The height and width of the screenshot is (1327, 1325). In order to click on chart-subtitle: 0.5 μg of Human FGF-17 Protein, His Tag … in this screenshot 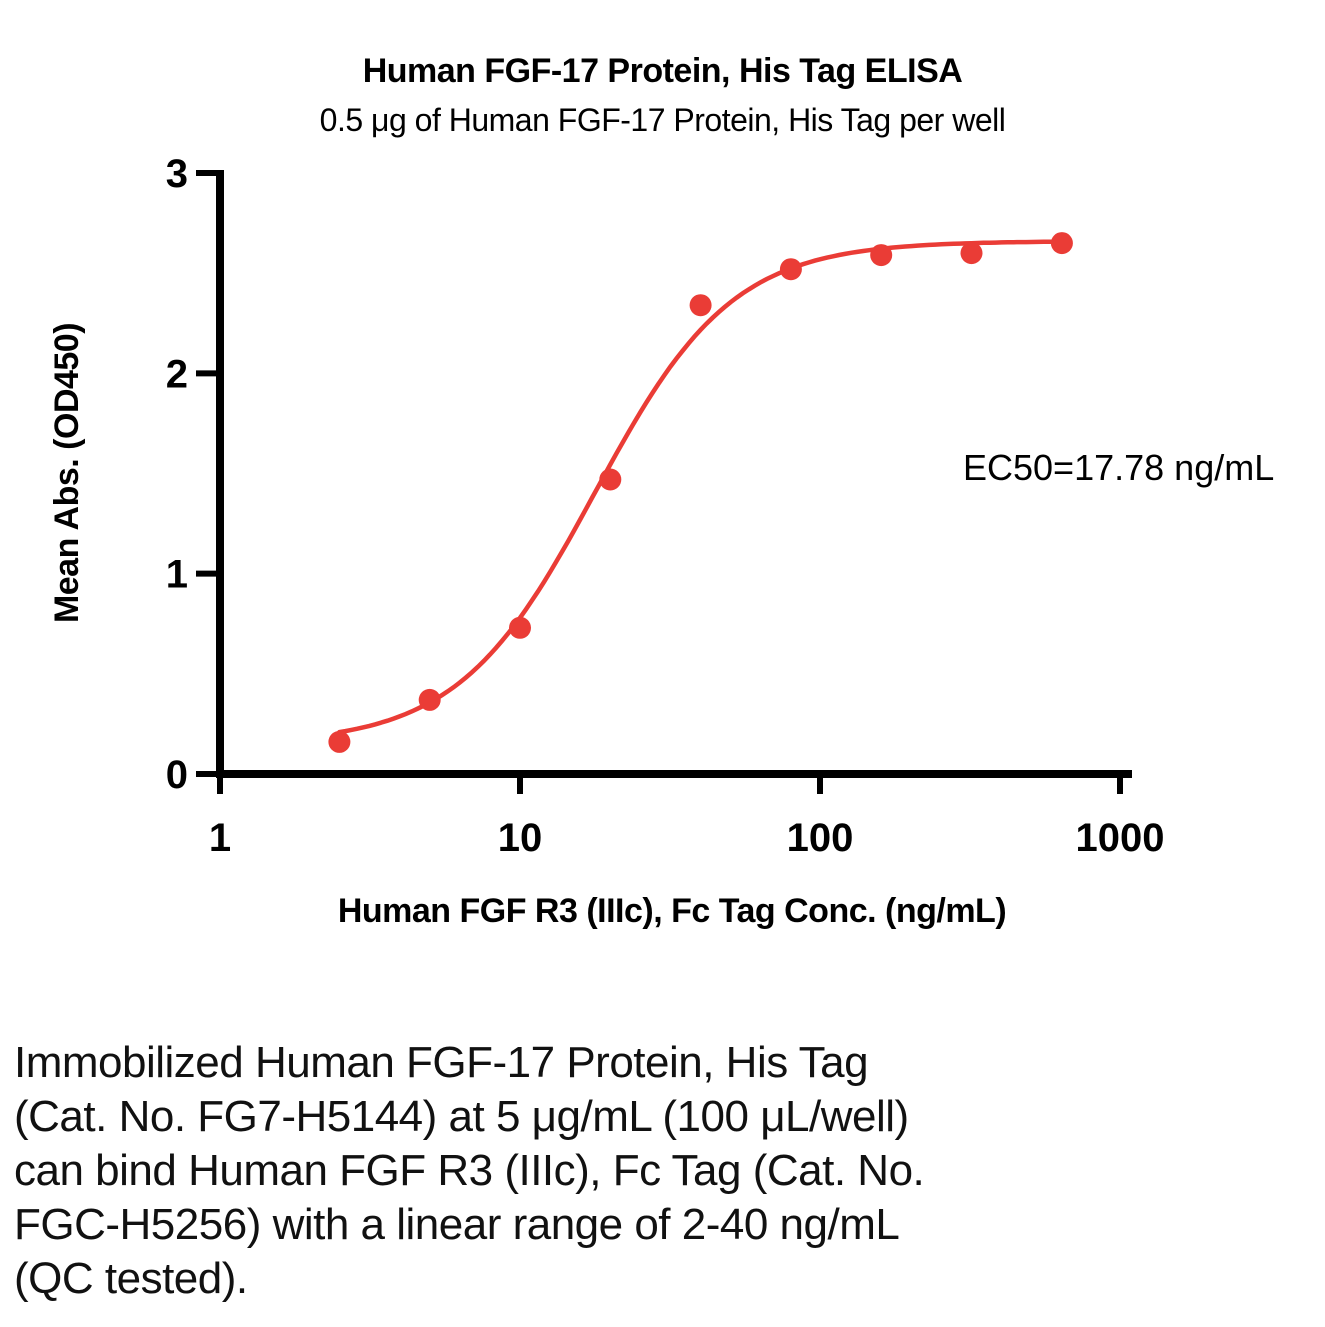, I will do `click(662, 120)`.